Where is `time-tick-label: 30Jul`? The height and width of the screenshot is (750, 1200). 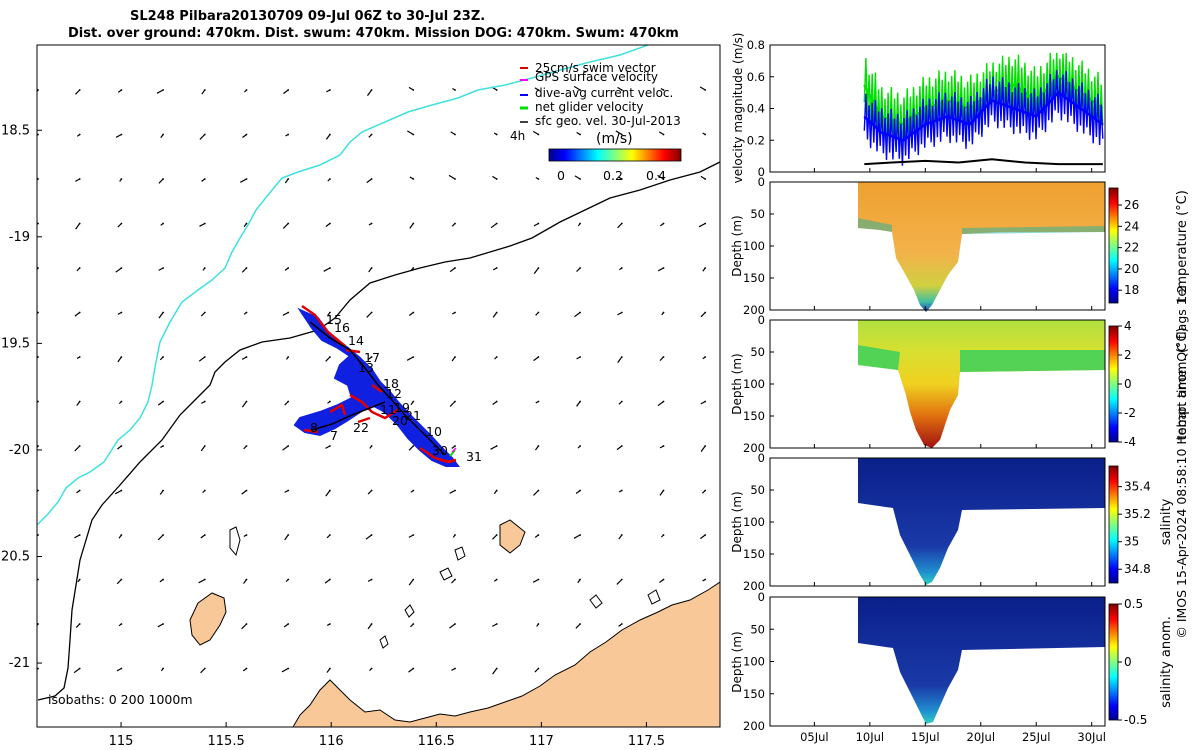 time-tick-label: 30Jul is located at coordinates (1091, 737).